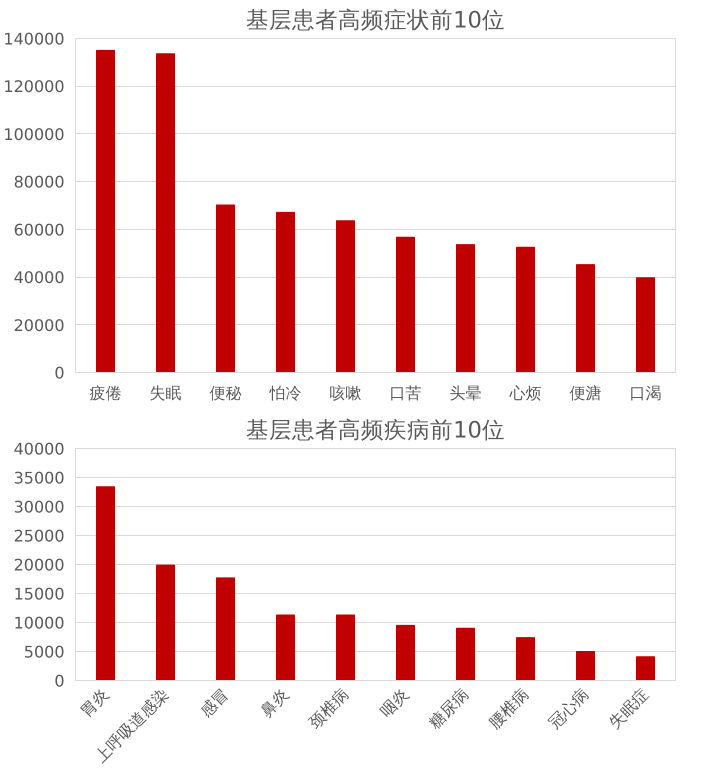  I want to click on x-tick-label: 口苦, so click(406, 393).